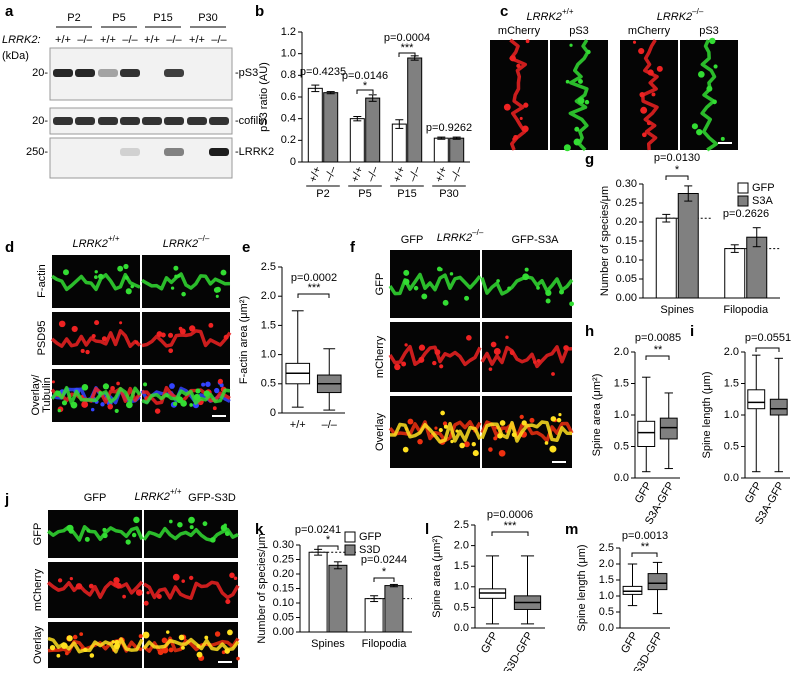  Describe the element at coordinates (626, 241) in the screenshot. I see `y-tick-label: 0.15` at that location.